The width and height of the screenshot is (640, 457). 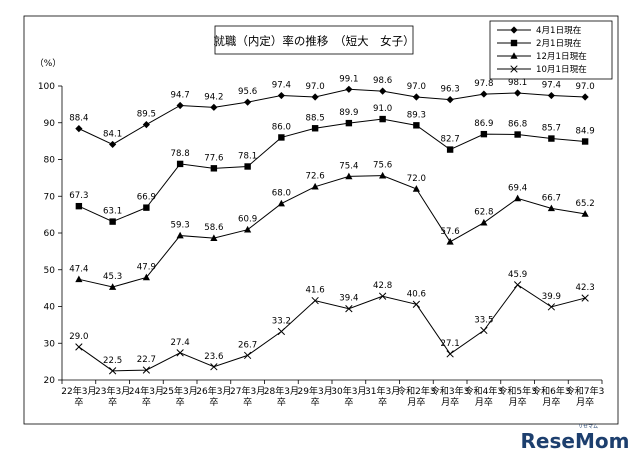 What do you see at coordinates (575, 441) in the screenshot?
I see `logo-brand-text: ReseMom` at bounding box center [575, 441].